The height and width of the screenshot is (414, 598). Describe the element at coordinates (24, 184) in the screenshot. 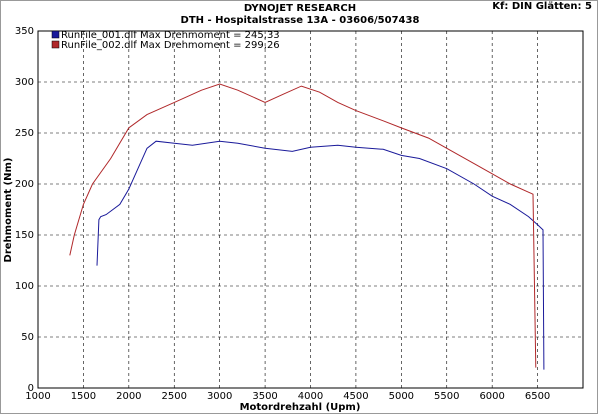

I see `y-tick-label: 200` at that location.